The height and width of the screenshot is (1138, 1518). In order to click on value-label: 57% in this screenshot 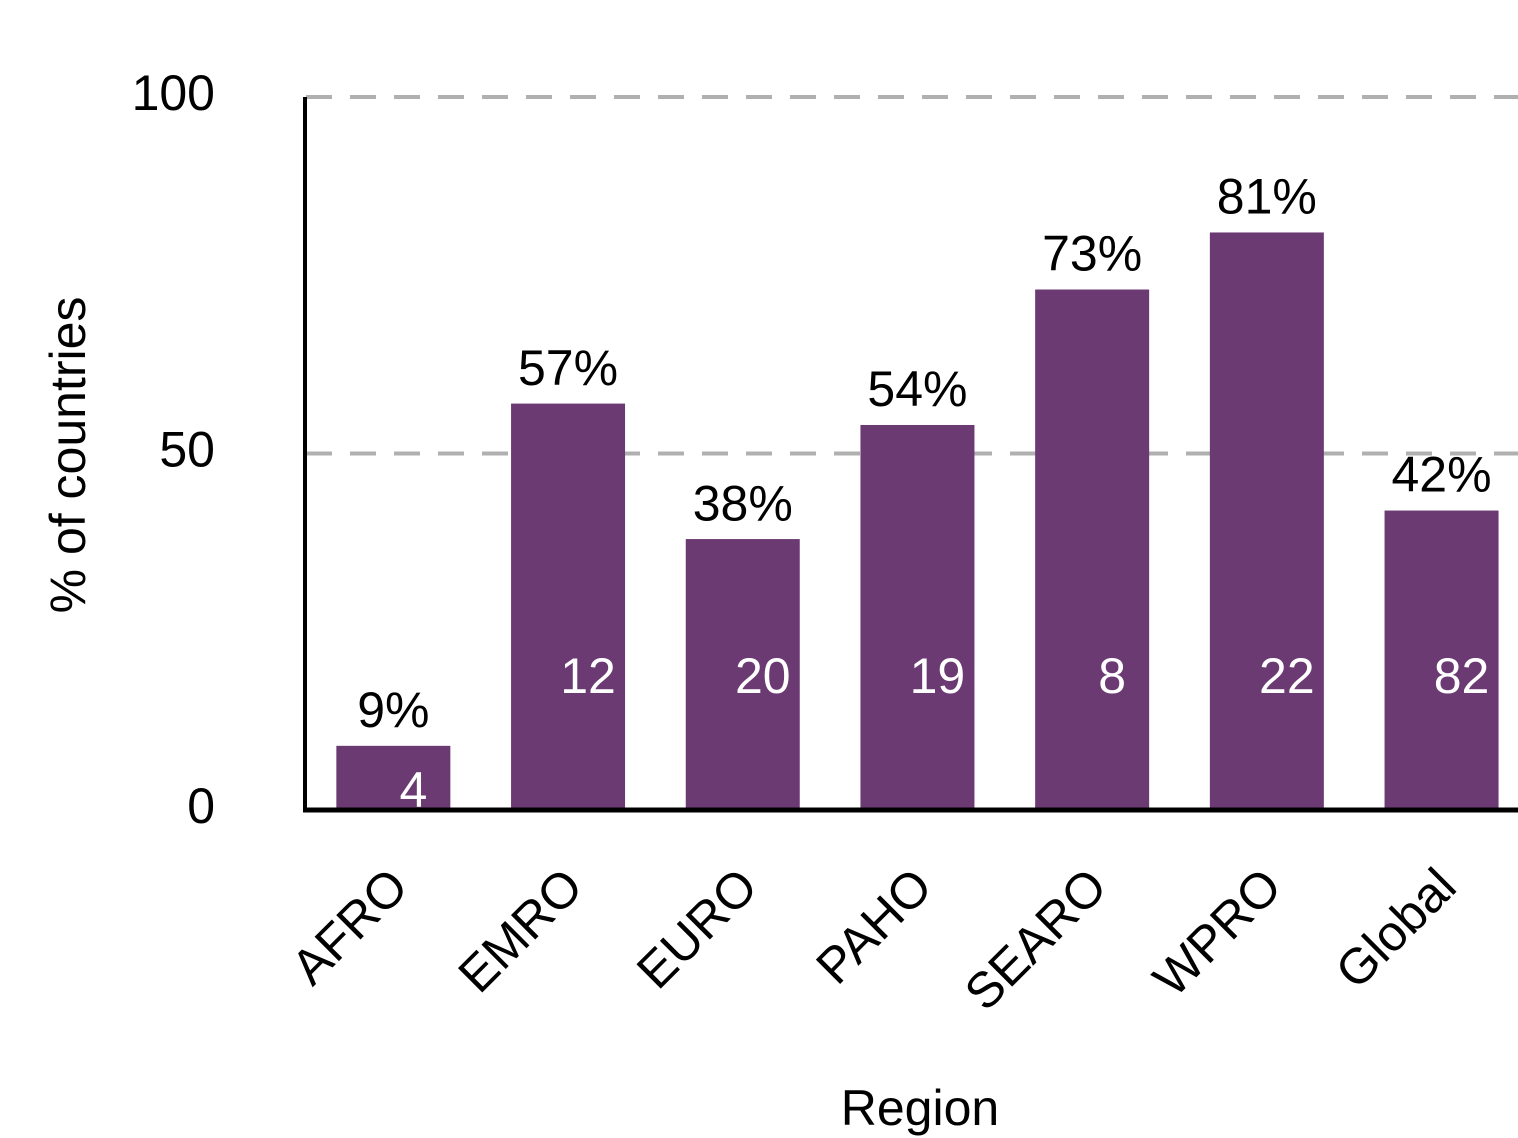, I will do `click(568, 368)`.